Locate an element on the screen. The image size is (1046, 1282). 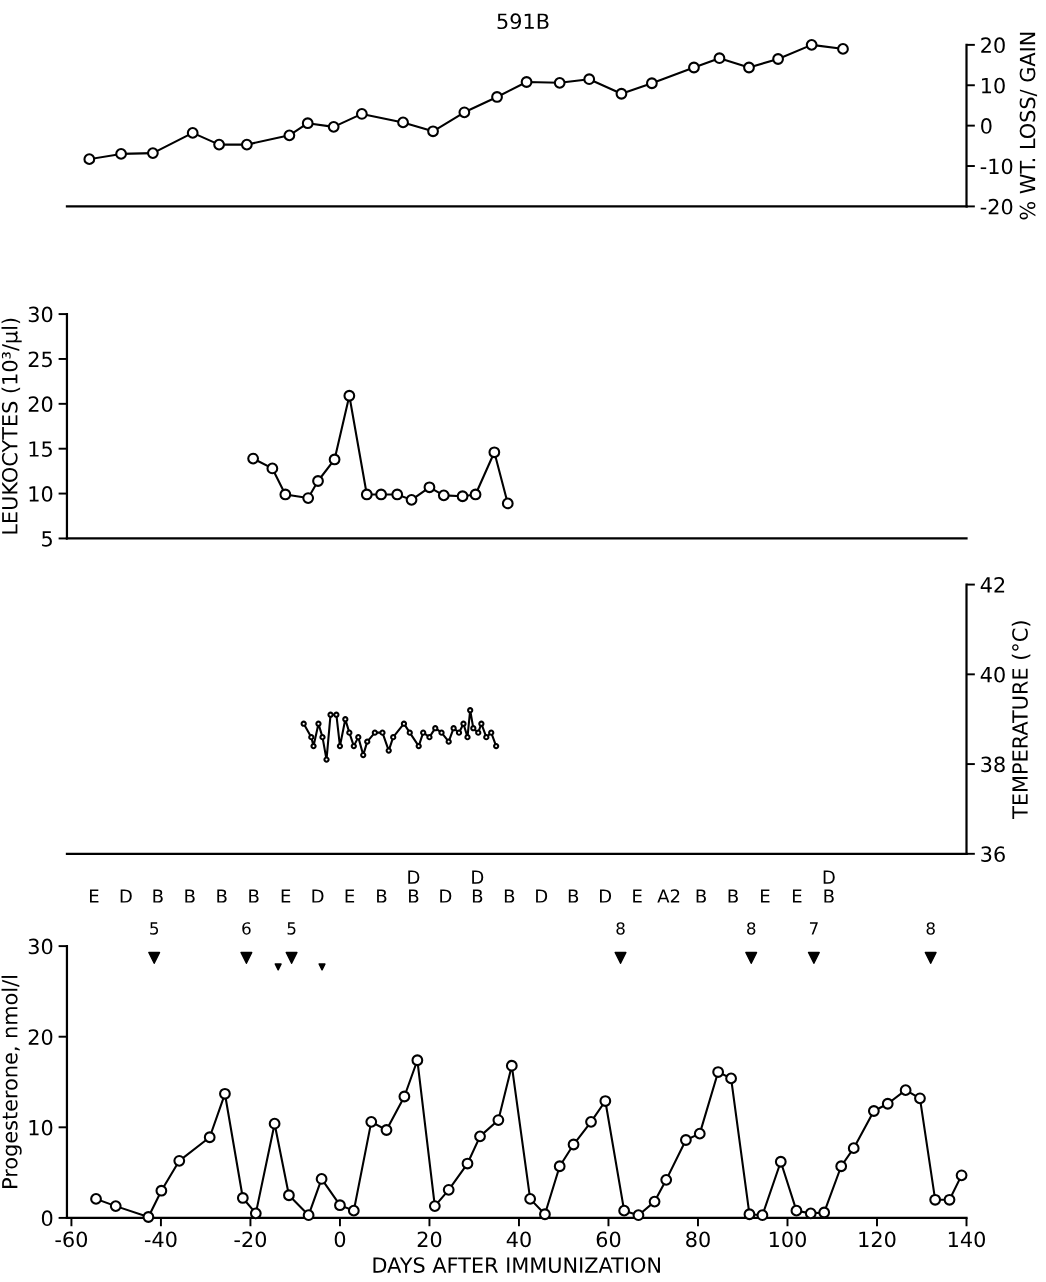
x-tick-label: 140 is located at coordinates (966, 1239).